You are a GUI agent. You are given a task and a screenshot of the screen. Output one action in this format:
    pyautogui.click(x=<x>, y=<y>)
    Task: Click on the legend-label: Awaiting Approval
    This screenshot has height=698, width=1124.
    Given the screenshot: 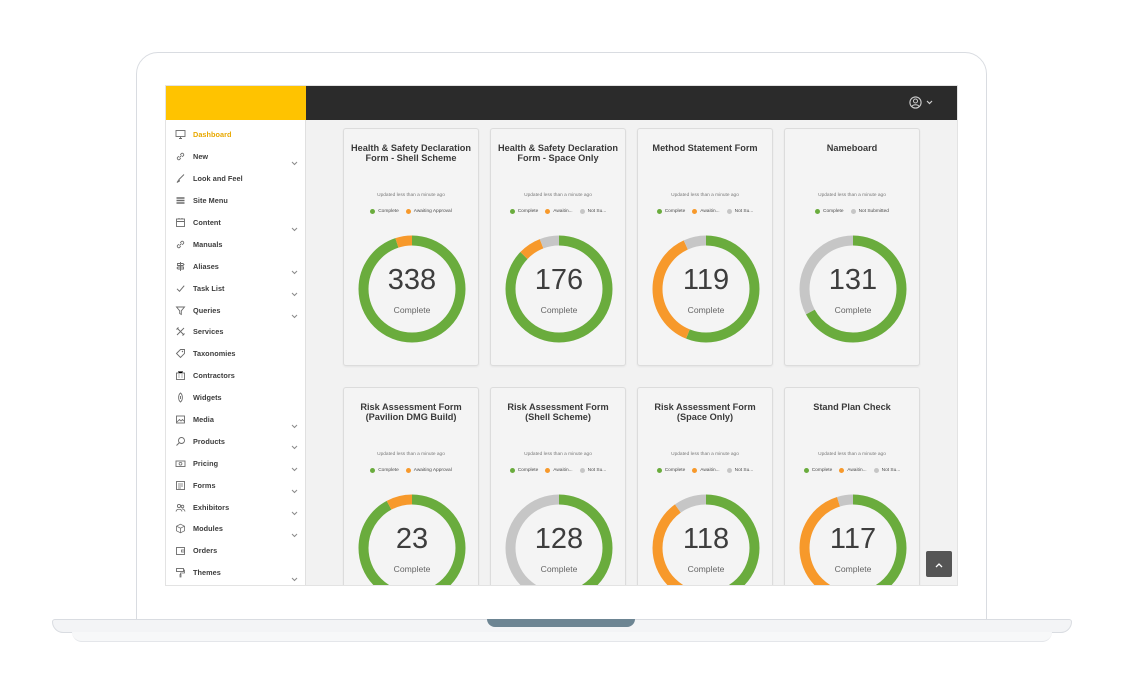 What is the action you would take?
    pyautogui.click(x=432, y=470)
    